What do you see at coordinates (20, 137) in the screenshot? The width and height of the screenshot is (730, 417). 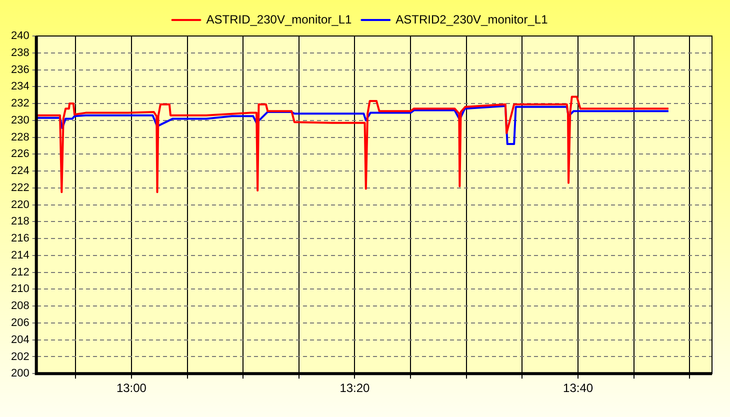 I see `y-tick-label: 228` at bounding box center [20, 137].